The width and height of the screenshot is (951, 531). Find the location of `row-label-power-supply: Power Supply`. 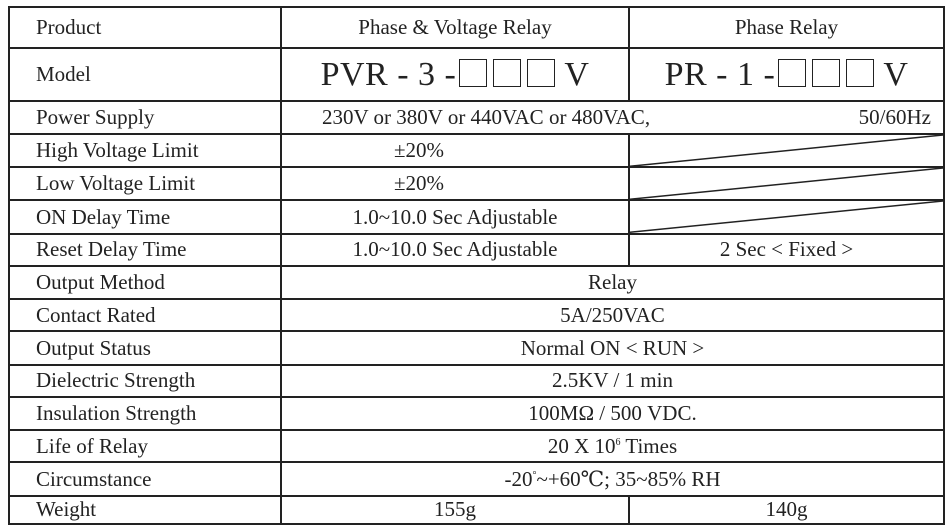

row-label-power-supply: Power Supply is located at coordinates (145, 117).